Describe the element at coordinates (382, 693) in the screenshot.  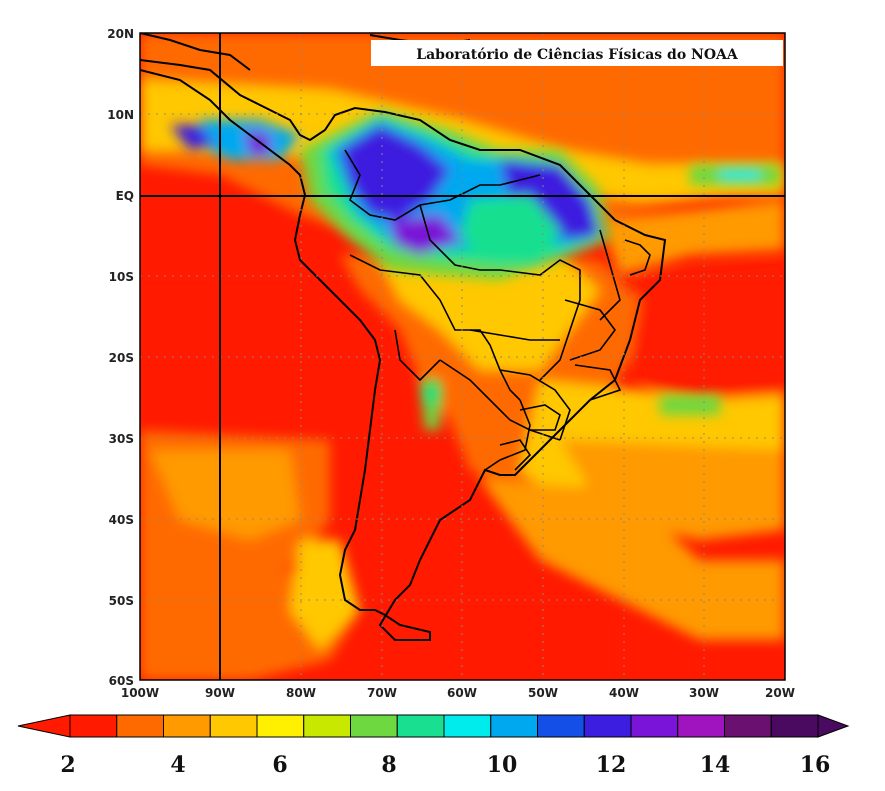
I see `lon-label: 70W` at that location.